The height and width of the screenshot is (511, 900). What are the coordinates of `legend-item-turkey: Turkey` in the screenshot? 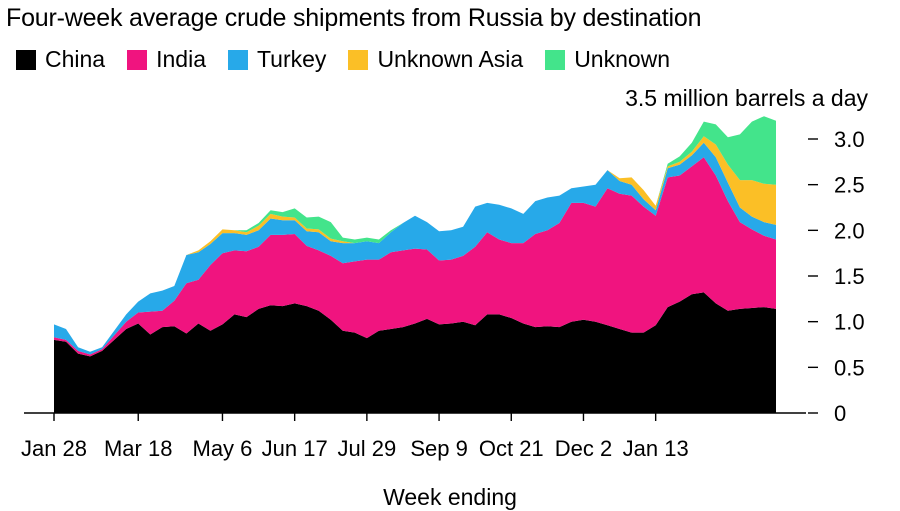 It's located at (277, 59).